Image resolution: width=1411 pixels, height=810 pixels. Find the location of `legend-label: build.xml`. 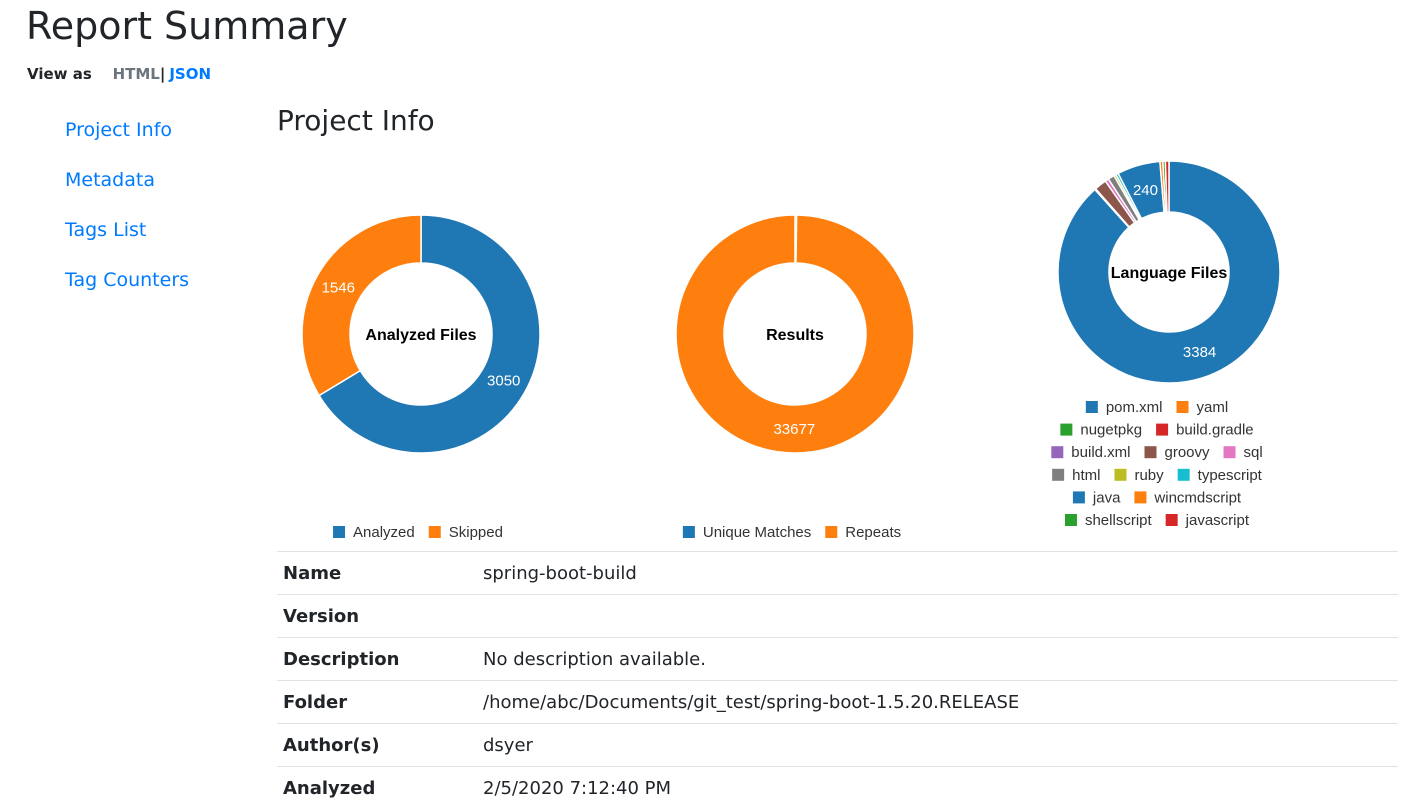

legend-label: build.xml is located at coordinates (1100, 452).